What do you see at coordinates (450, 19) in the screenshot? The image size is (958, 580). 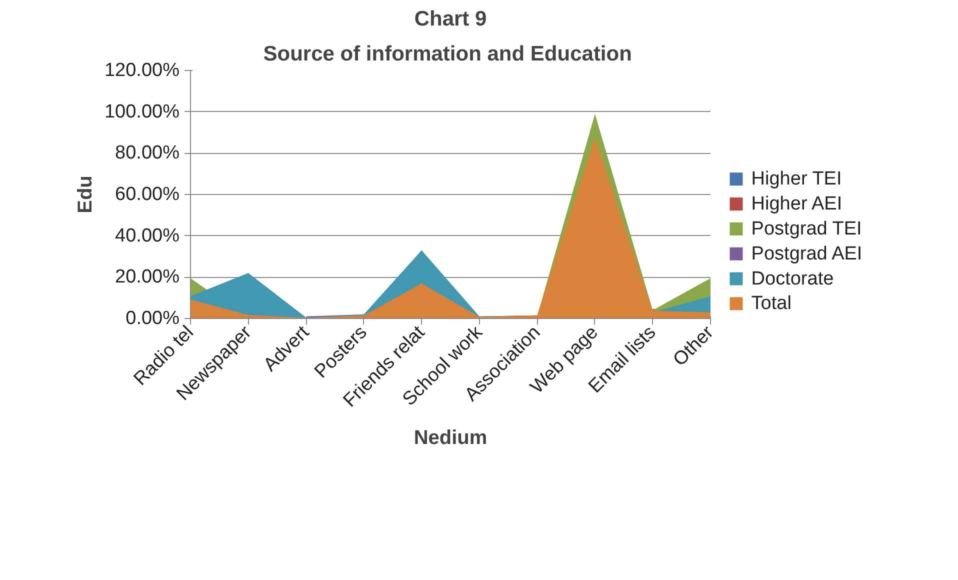 I see `chart-title: Chart 9` at bounding box center [450, 19].